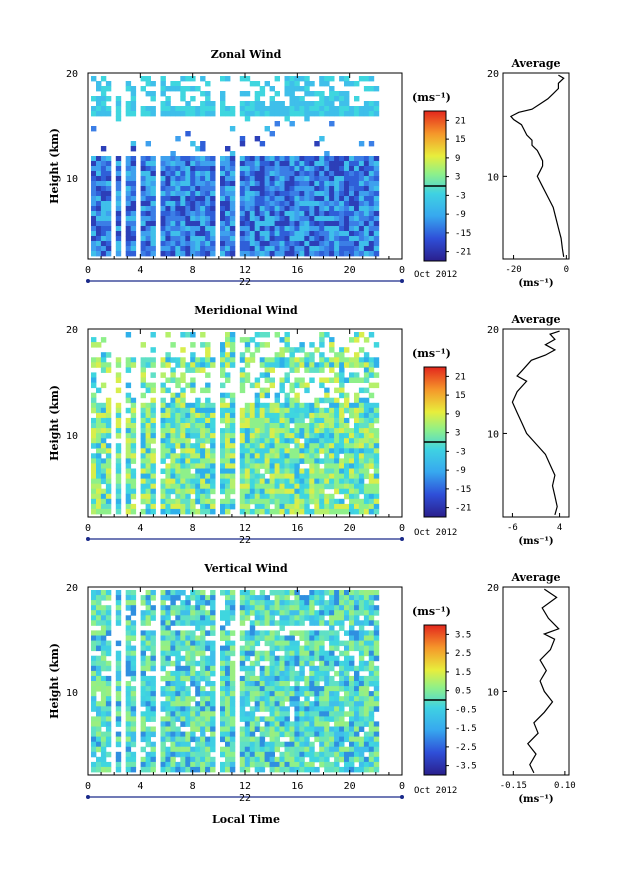 The width and height of the screenshot is (623, 873). Describe the element at coordinates (297, 528) in the screenshot. I see `x-tick-label: 16` at that location.